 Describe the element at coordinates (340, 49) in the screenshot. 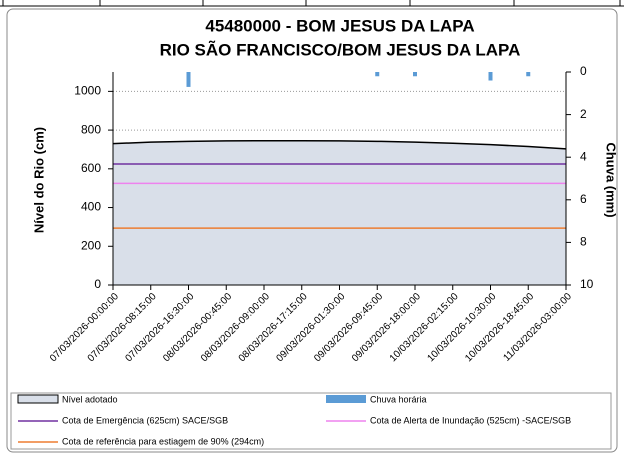

I see `chart-subtitle: RIO SÃO FRANCISCO/BOM JESUS DA LAPA` at that location.